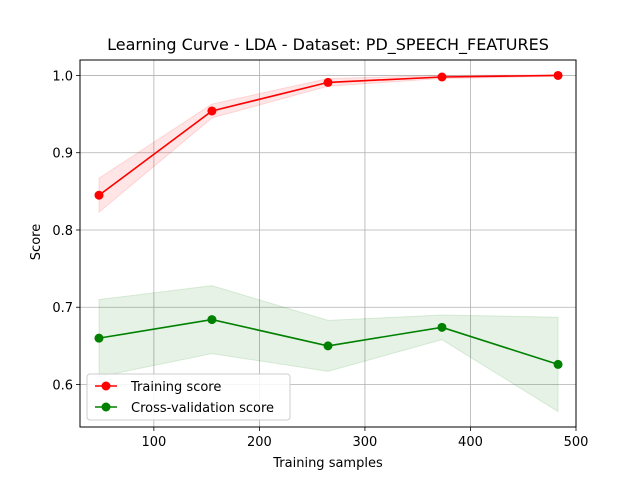 Image resolution: width=640 pixels, height=480 pixels. I want to click on y-tick-label: 0.9, so click(62, 154).